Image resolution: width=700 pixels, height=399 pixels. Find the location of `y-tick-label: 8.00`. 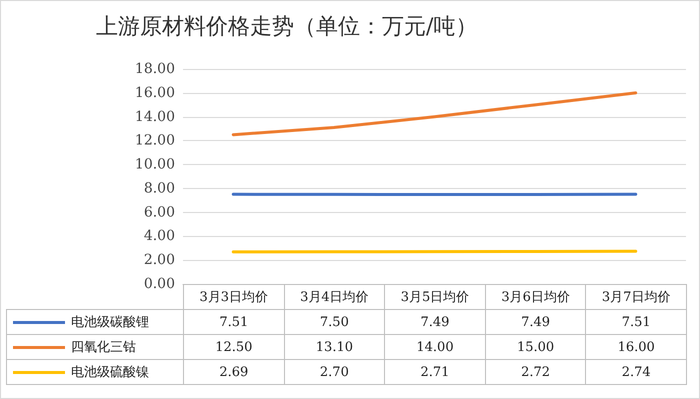

y-tick-label: 8.00 is located at coordinates (159, 188).